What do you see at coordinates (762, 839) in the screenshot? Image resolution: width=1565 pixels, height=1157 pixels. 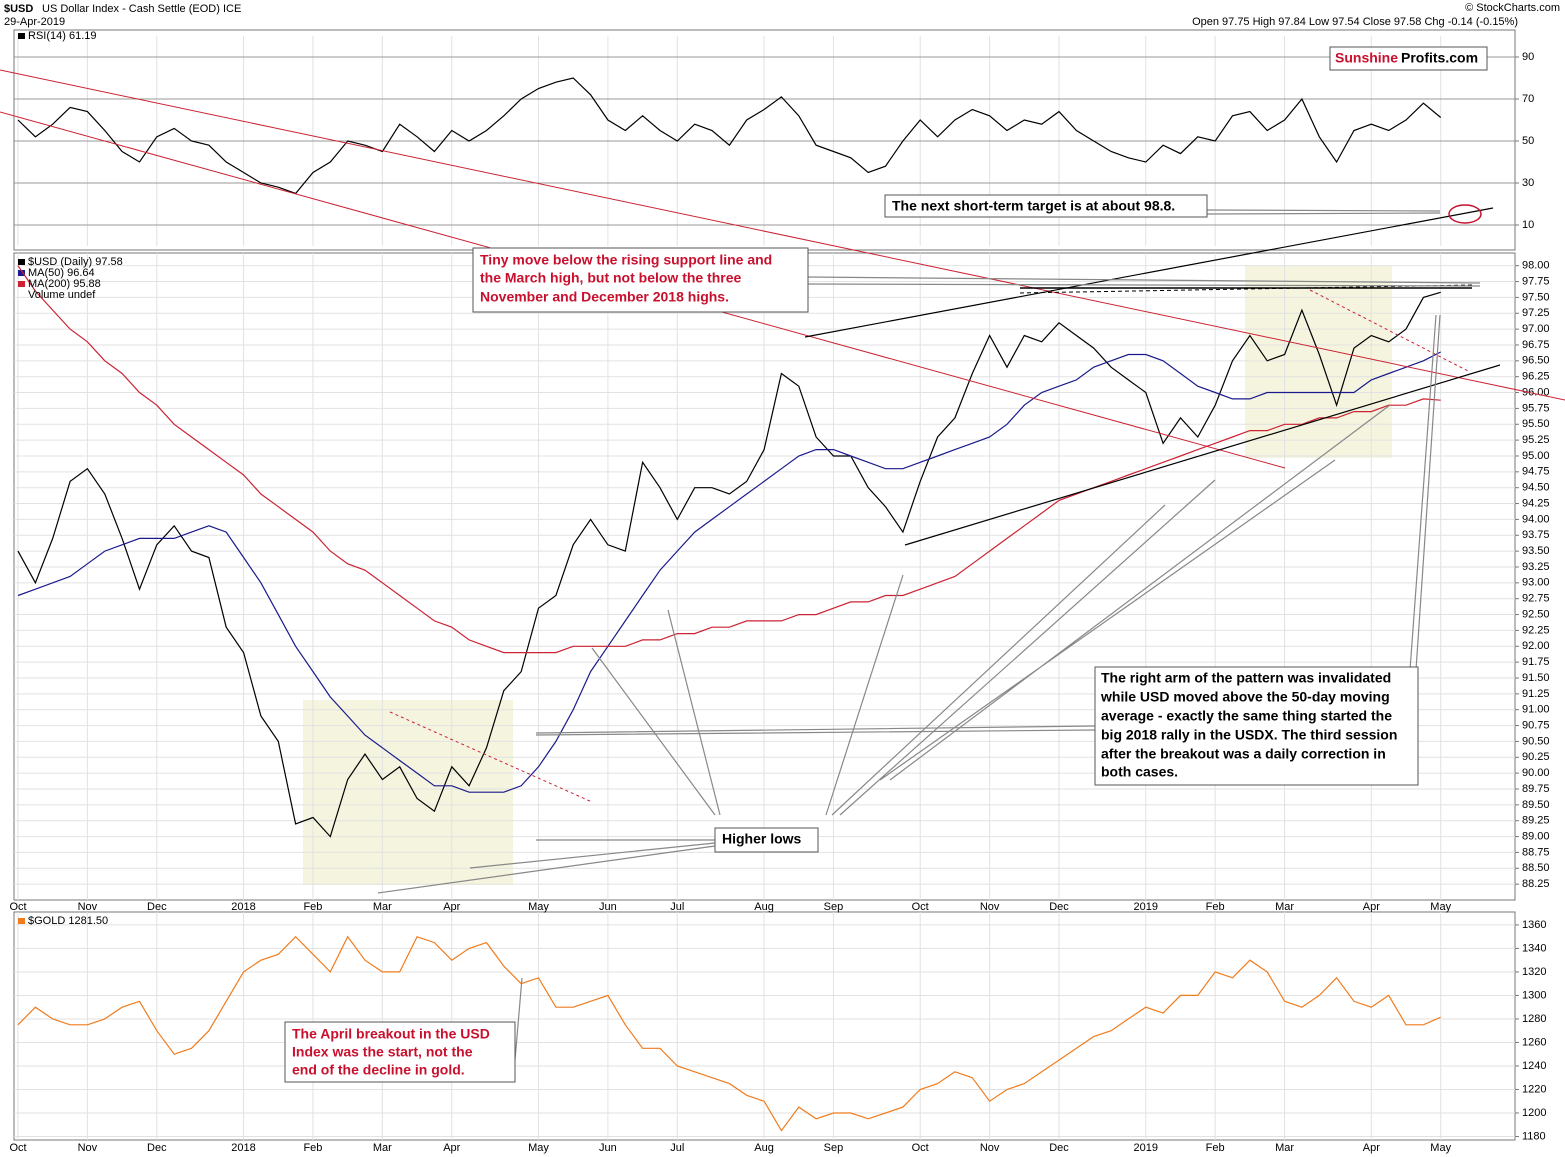 I see `annotation: Higher lows` at bounding box center [762, 839].